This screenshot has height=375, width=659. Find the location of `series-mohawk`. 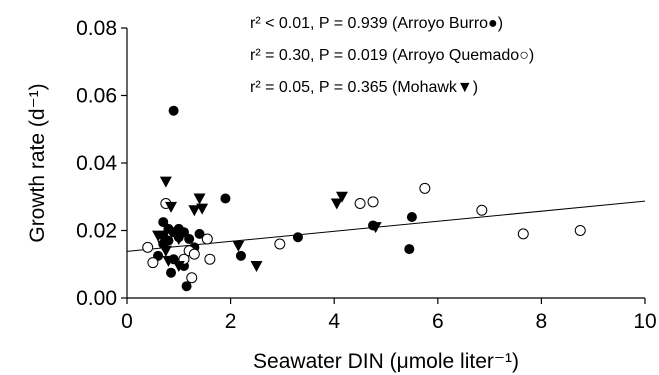

series-mohawk is located at coordinates (267, 224).